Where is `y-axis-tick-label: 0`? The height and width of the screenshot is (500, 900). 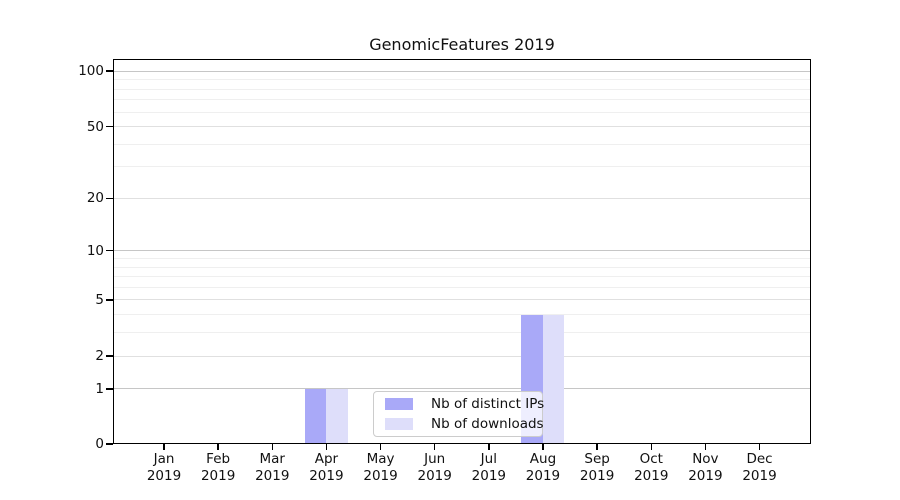
y-axis-tick-label: 0 is located at coordinates (99, 444).